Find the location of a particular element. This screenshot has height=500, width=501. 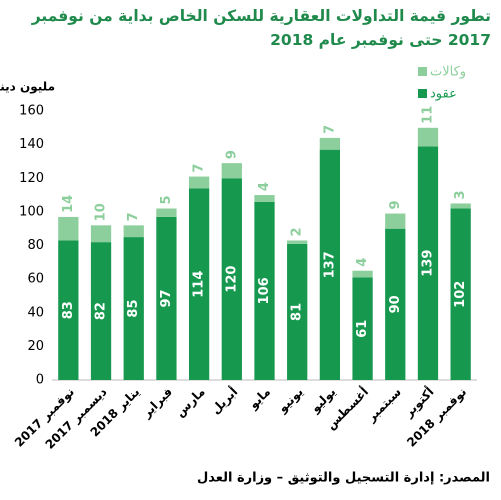

value-label: 137 is located at coordinates (329, 264).